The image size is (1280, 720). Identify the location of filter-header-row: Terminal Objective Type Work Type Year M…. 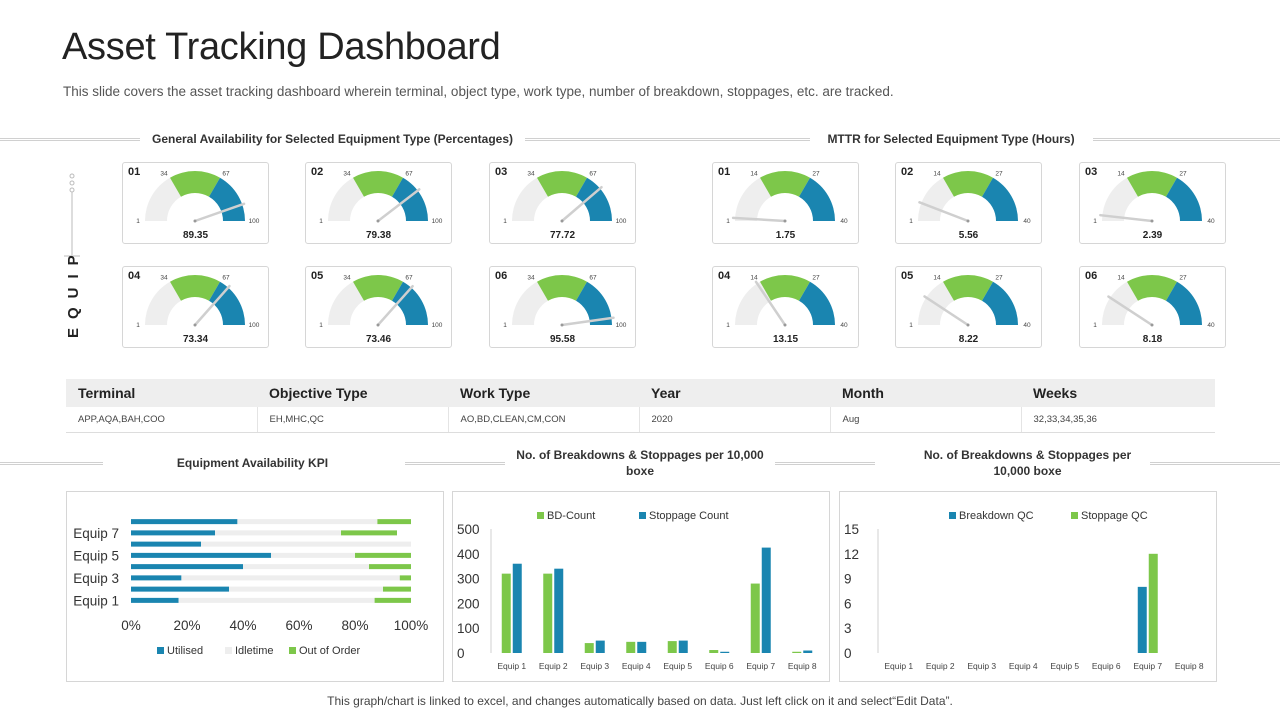
(640, 393).